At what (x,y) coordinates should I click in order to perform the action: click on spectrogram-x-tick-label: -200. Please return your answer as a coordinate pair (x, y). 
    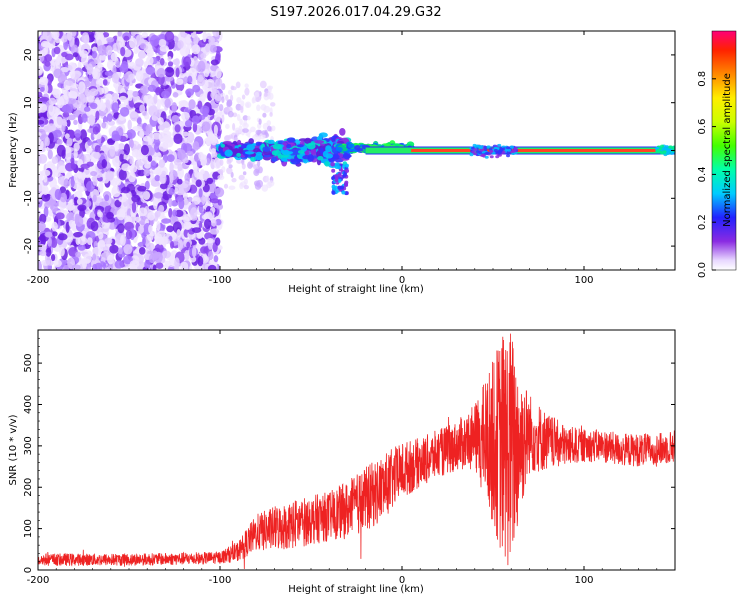
    Looking at the image, I should click on (38, 280).